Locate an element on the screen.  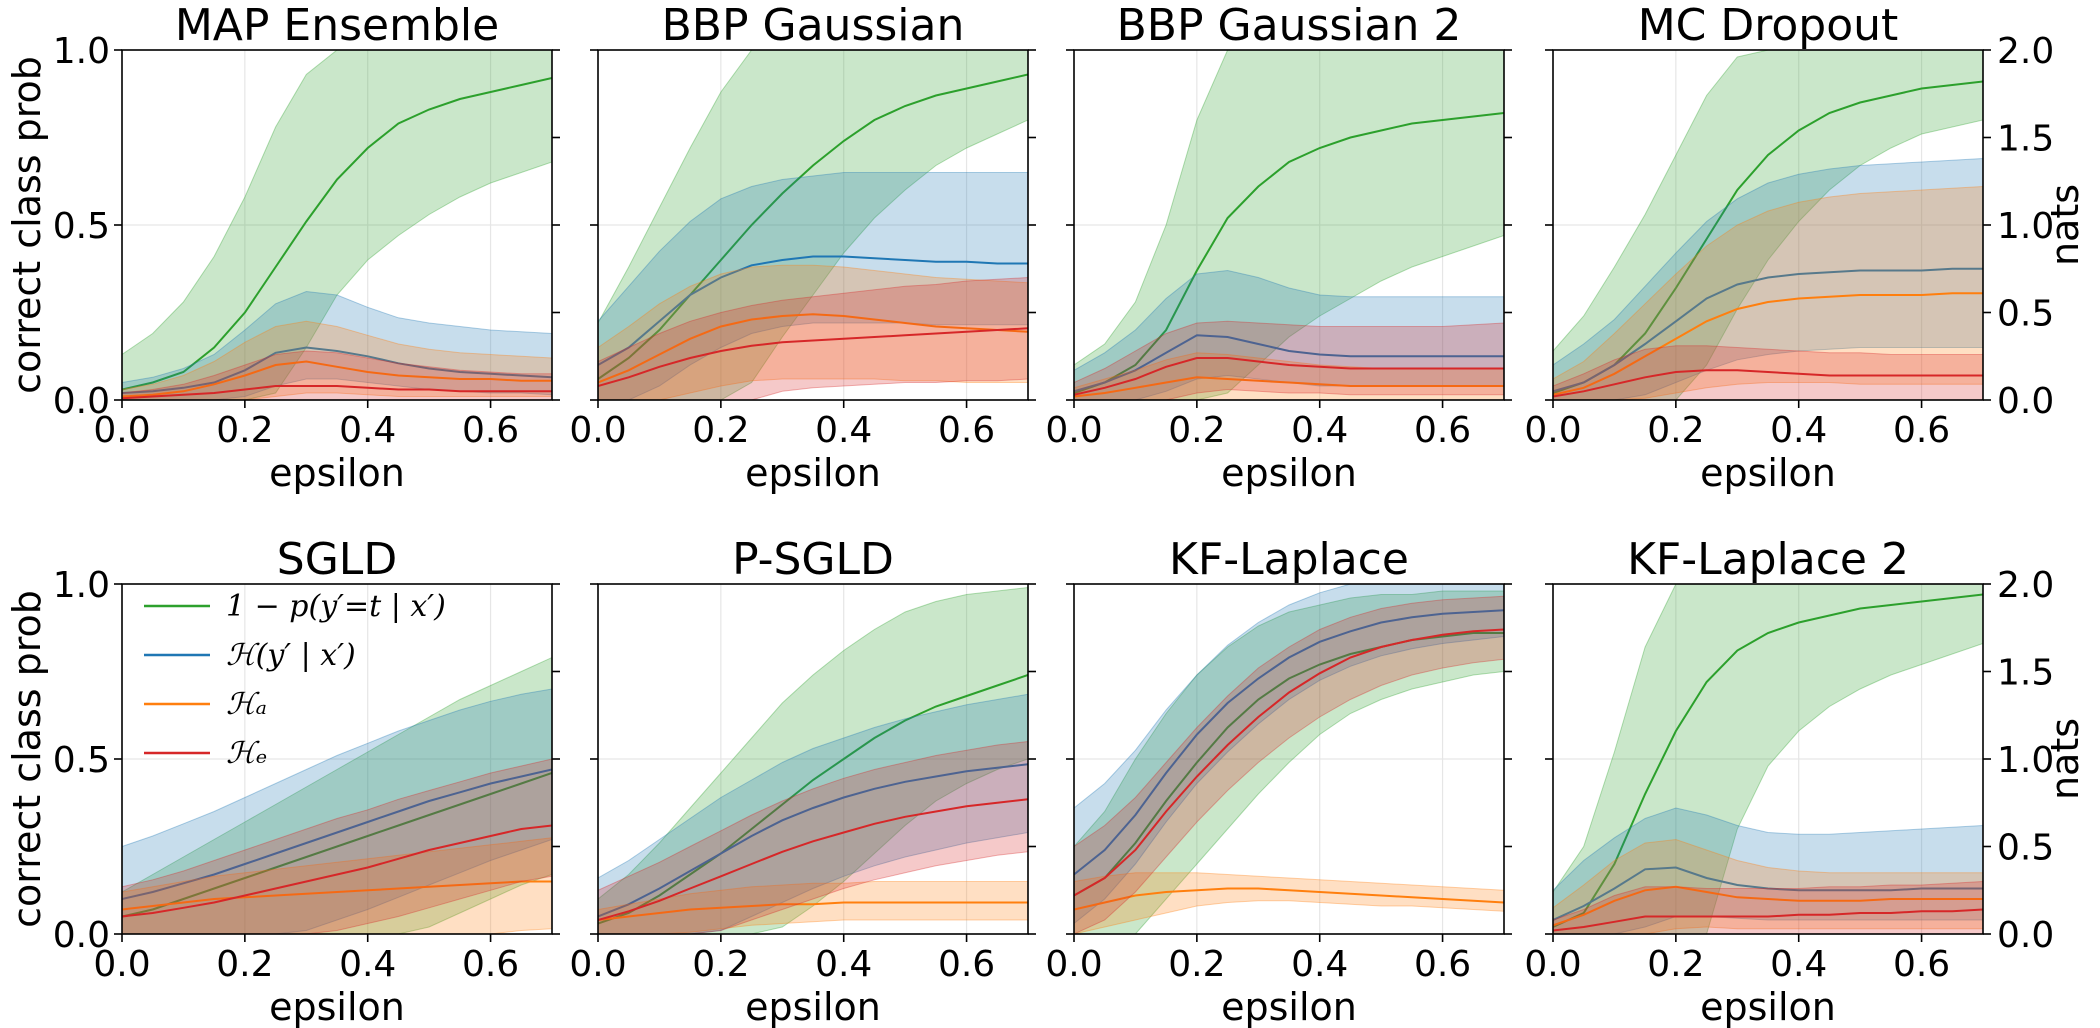
panel-title: P-SGLD is located at coordinates (813, 559).